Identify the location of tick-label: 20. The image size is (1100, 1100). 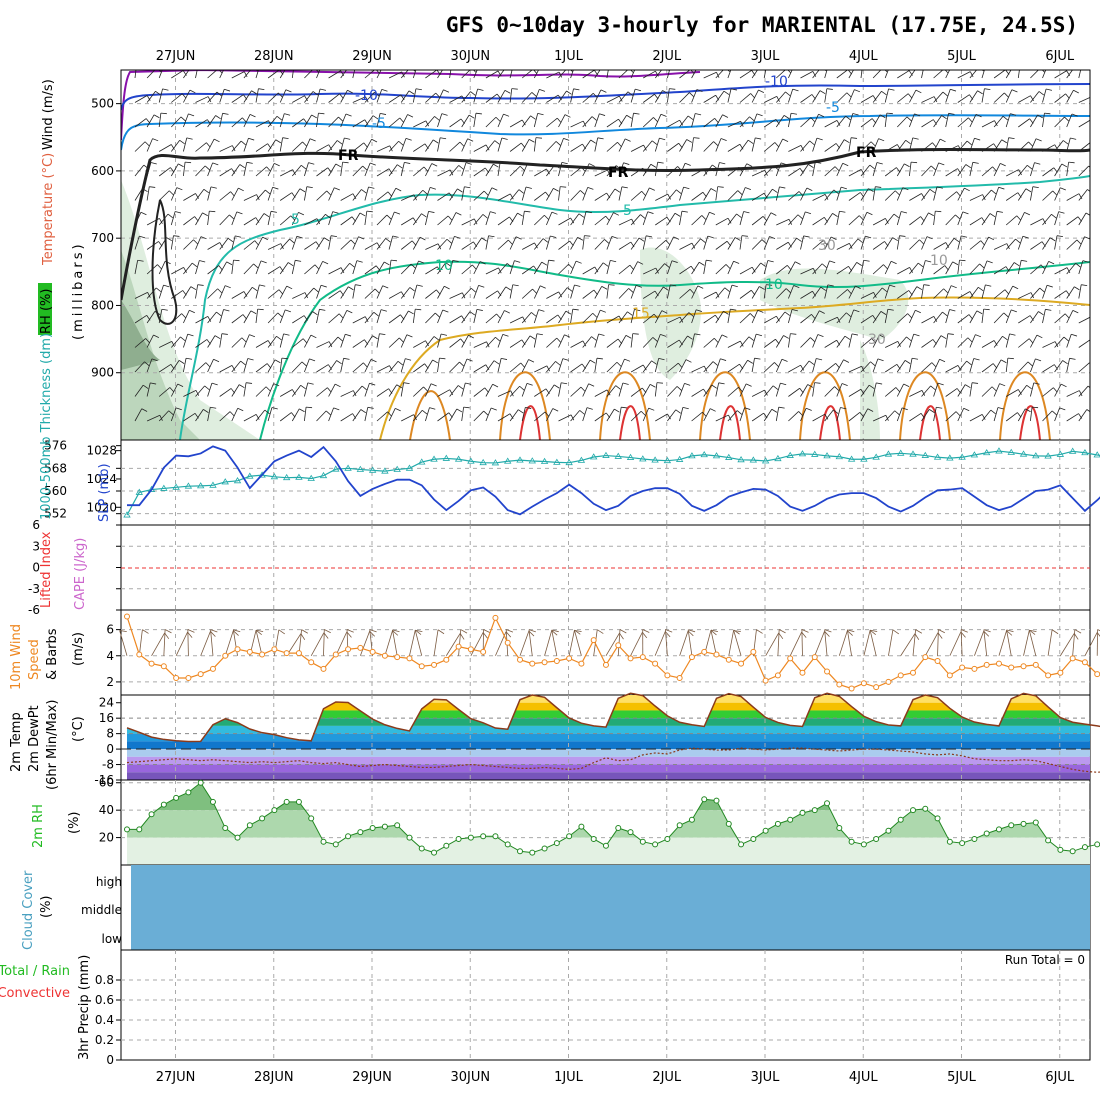
(106, 838).